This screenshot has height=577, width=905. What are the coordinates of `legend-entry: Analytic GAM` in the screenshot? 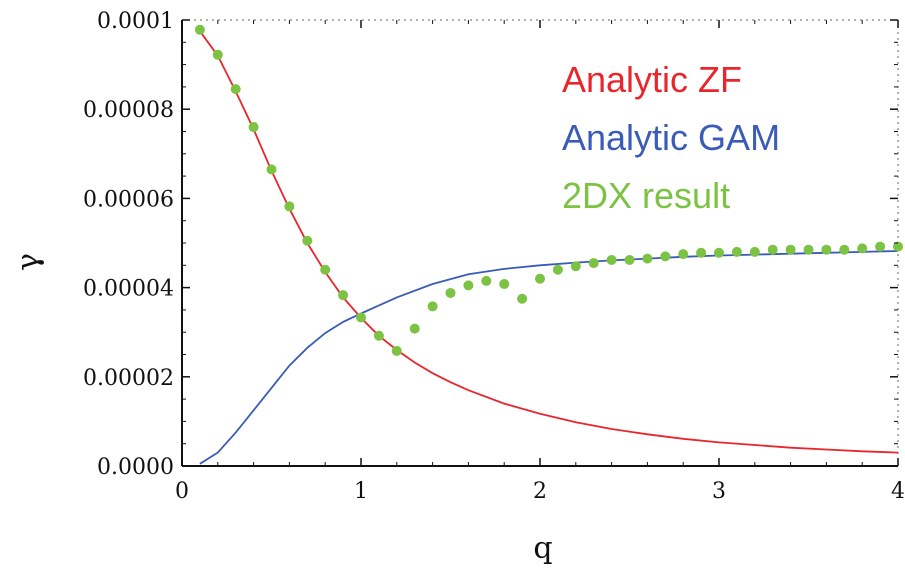 It's located at (671, 137).